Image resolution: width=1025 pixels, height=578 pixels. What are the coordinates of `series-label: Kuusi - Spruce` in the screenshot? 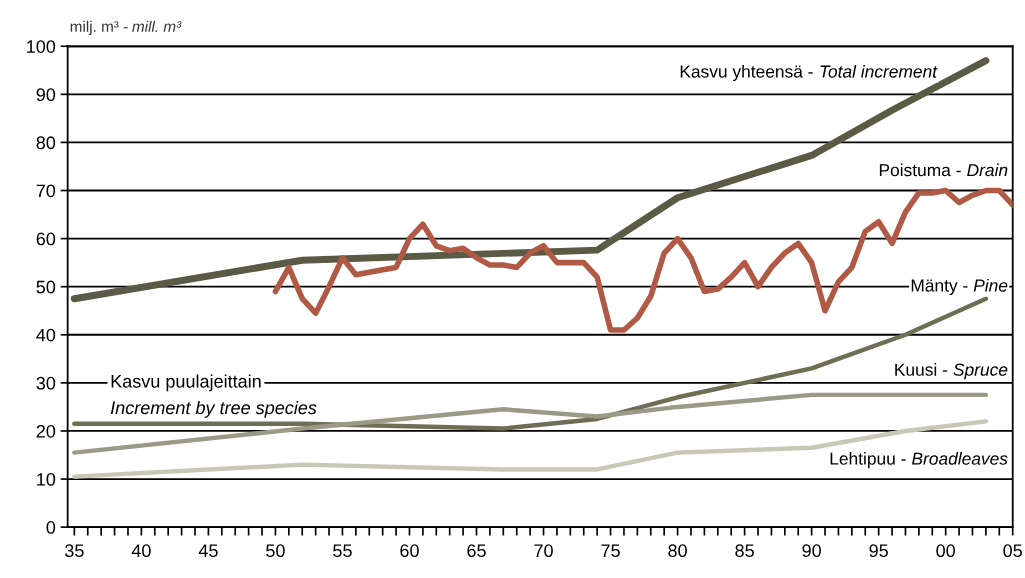 It's located at (951, 371).